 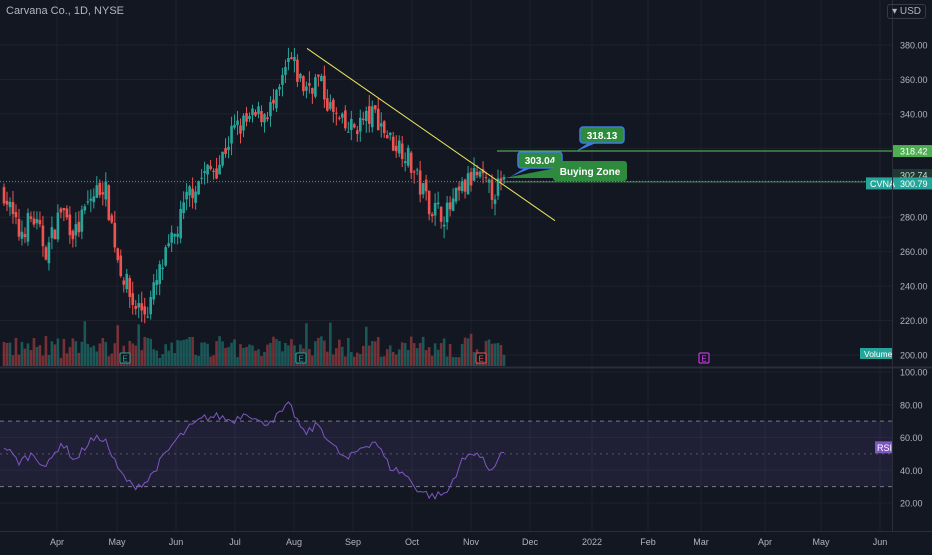 What do you see at coordinates (294, 542) in the screenshot?
I see `time-tick-label: Aug` at bounding box center [294, 542].